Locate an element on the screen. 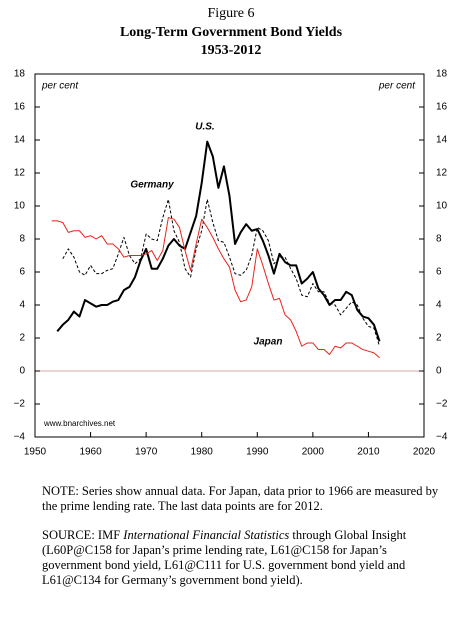  y-tick-label: 6 is located at coordinates (22, 272).